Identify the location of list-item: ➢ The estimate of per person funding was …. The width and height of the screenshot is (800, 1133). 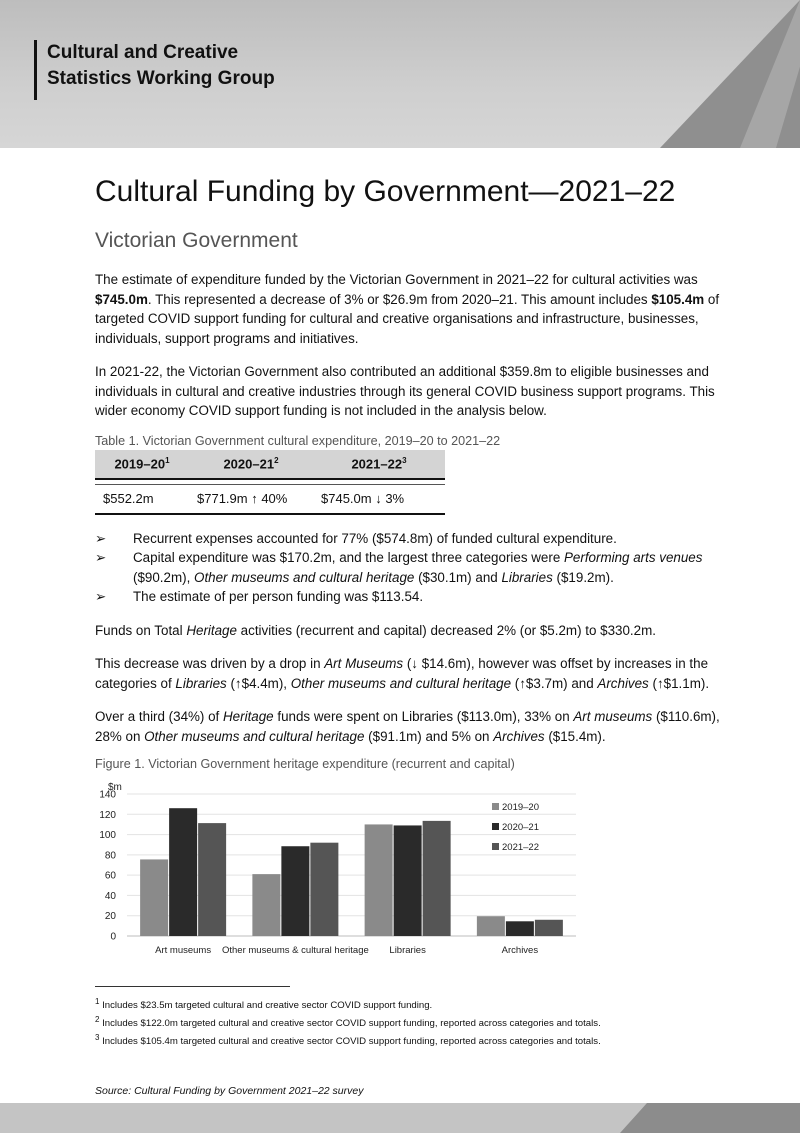
(410, 597).